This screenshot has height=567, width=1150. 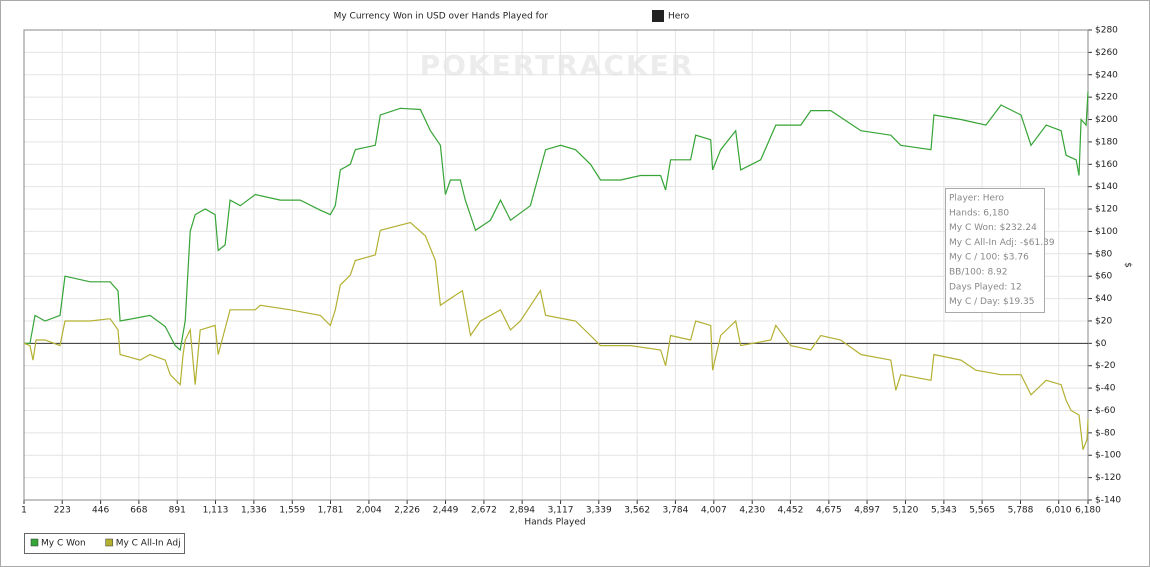 I want to click on tooltip-line: My C / Day: $19.35, so click(x=992, y=302).